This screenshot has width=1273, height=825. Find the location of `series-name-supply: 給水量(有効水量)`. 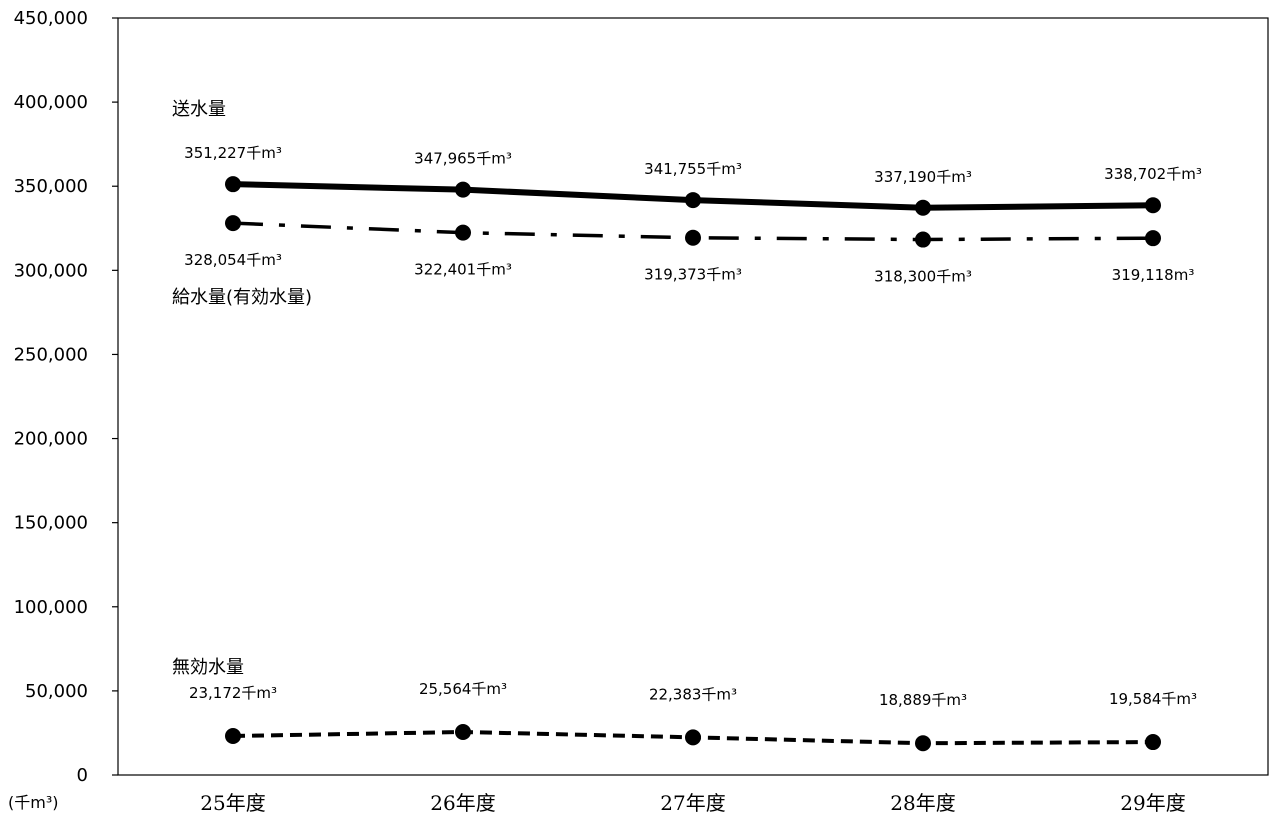

series-name-supply: 給水量(有効水量) is located at coordinates (242, 297).